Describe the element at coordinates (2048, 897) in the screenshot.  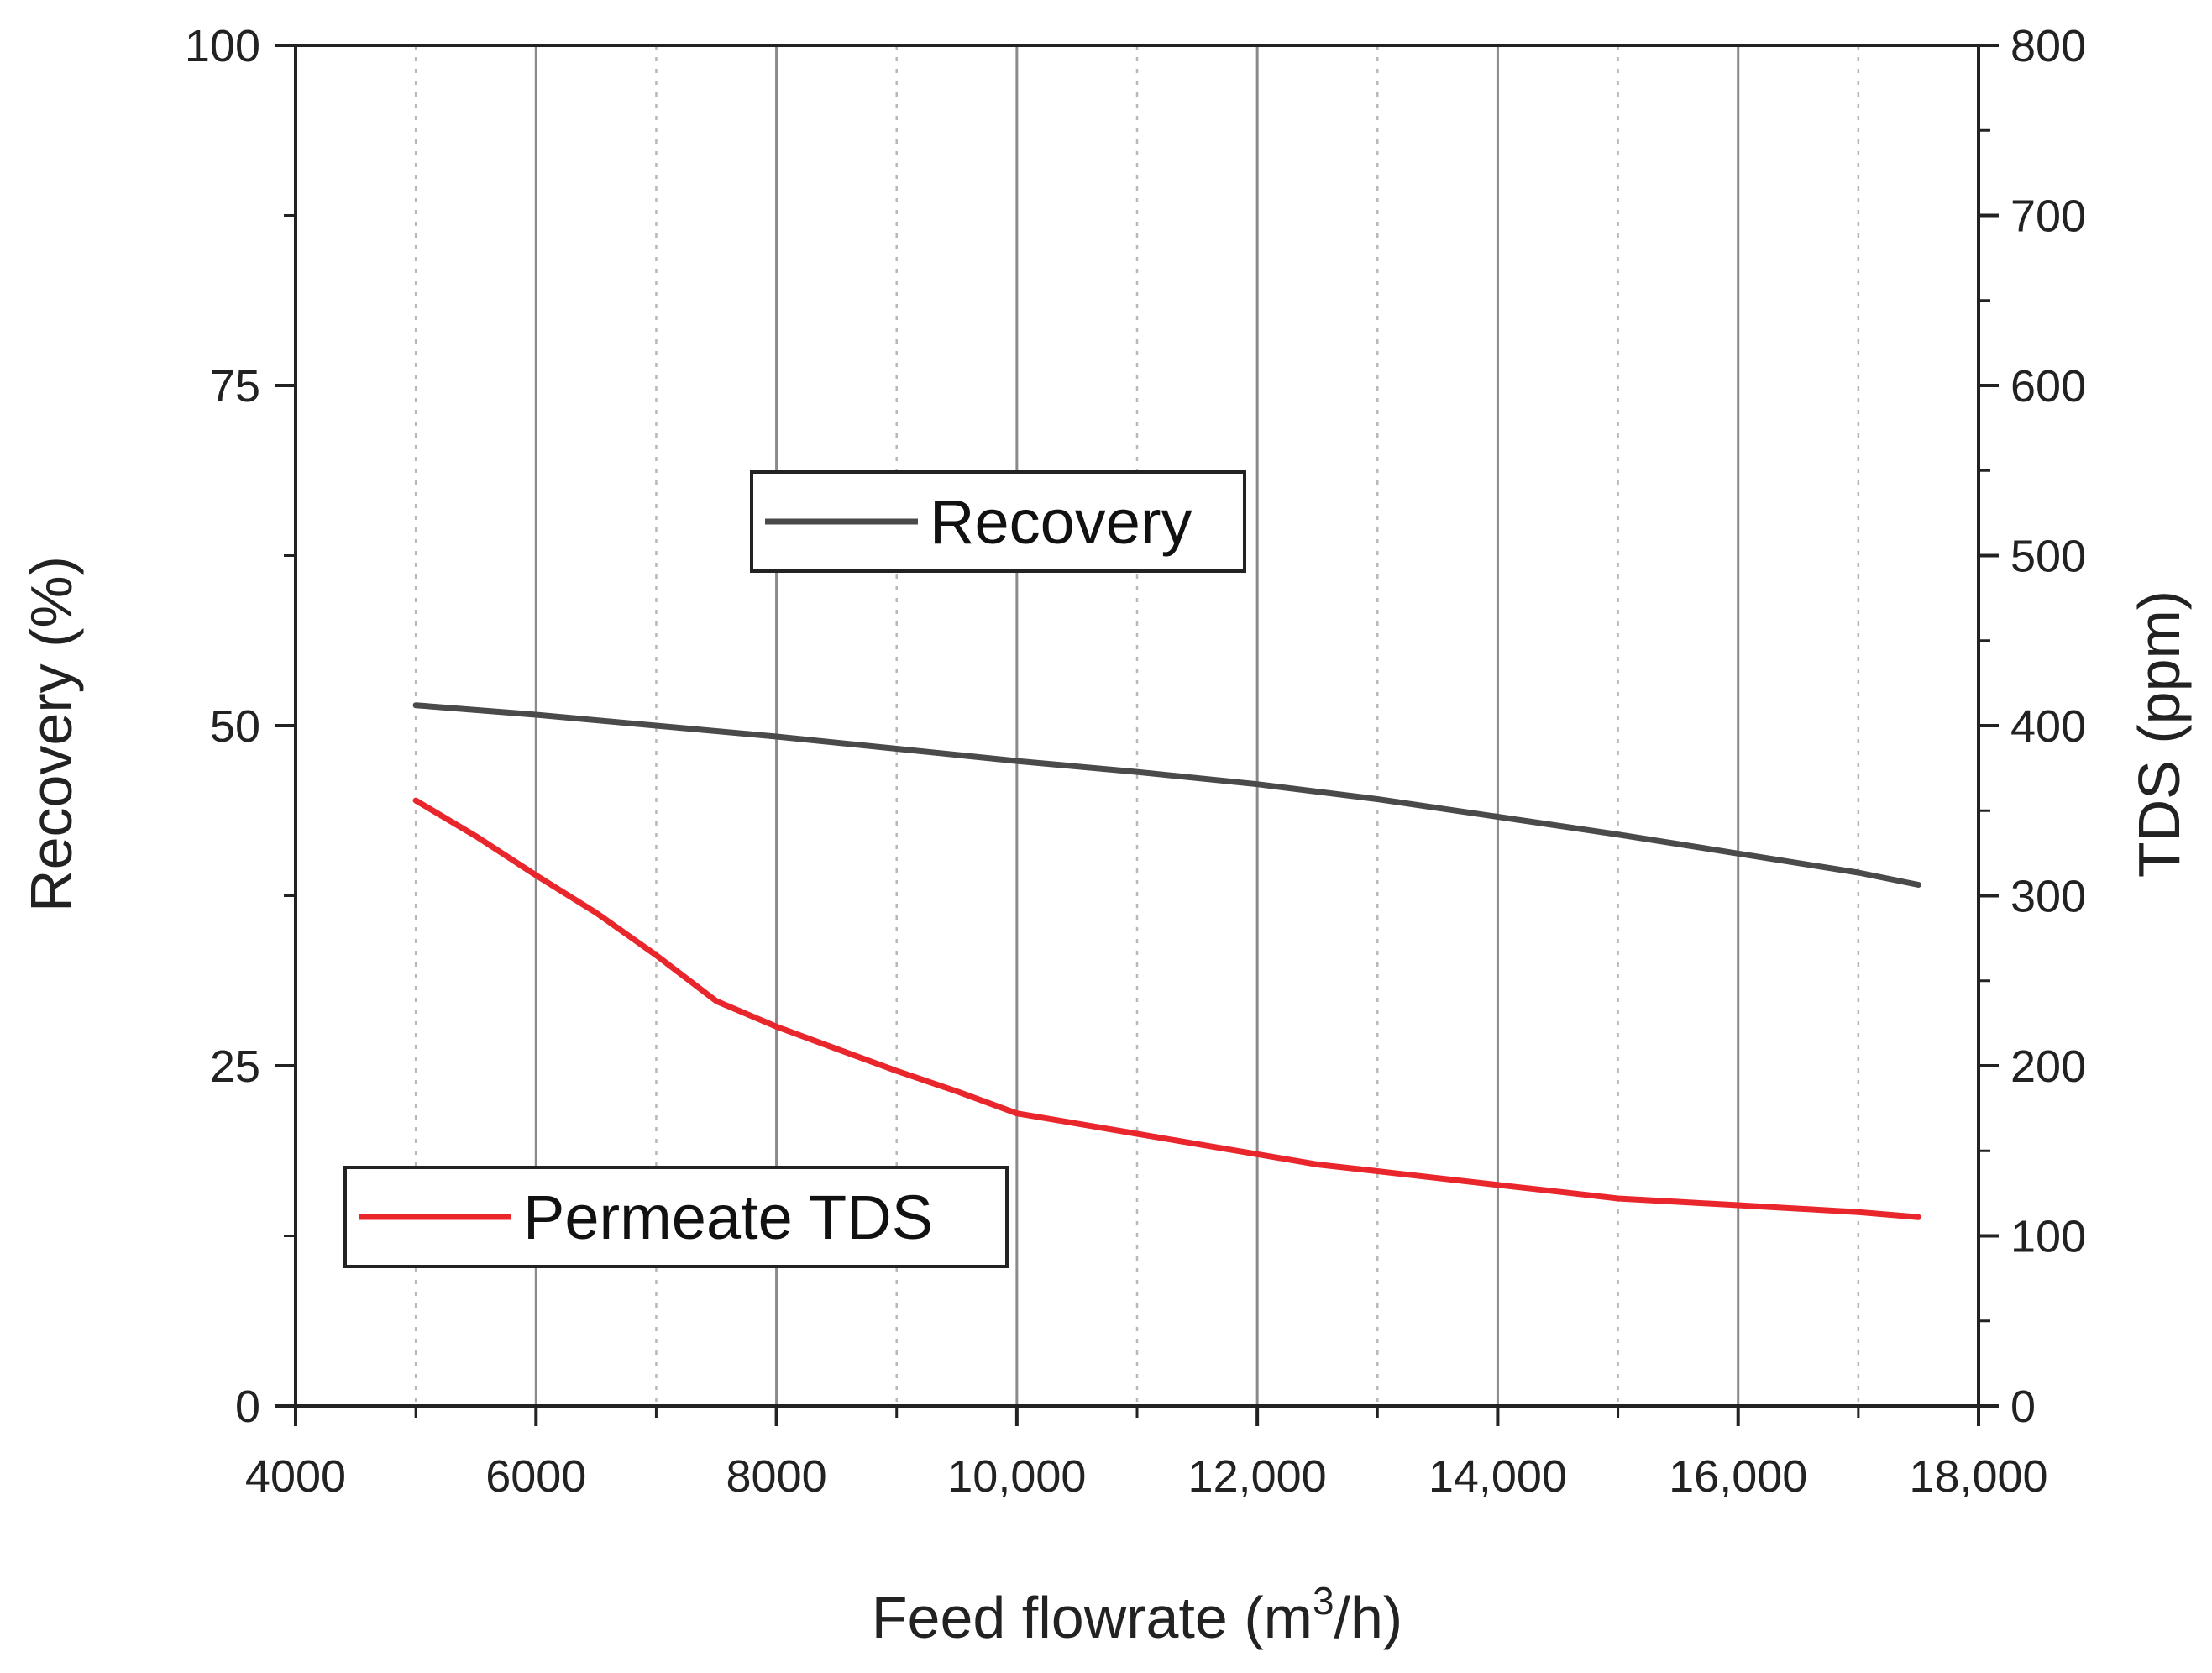
I see `y-right-tick-label: 300` at that location.